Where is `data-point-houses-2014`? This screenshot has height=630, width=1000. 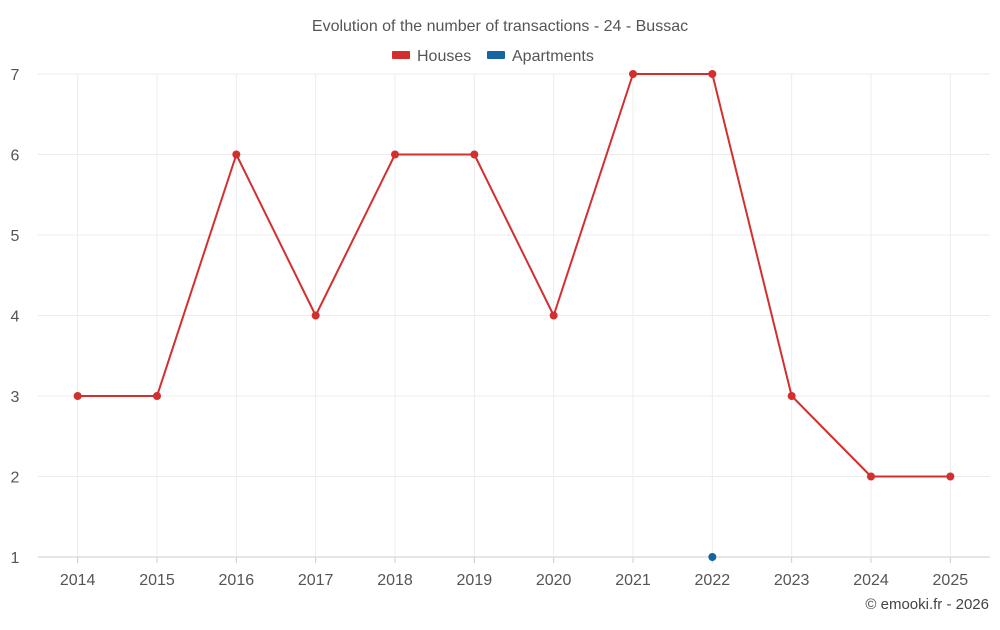
data-point-houses-2014 is located at coordinates (77, 396).